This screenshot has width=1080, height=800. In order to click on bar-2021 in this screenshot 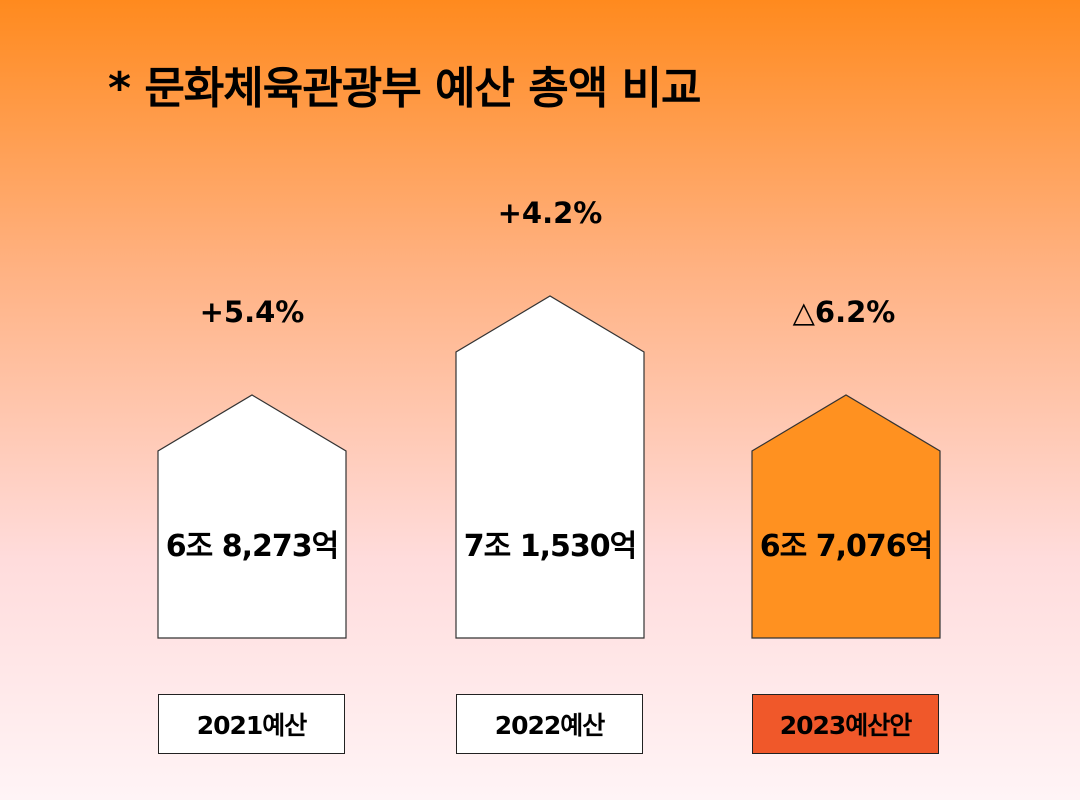, I will do `click(252, 516)`.